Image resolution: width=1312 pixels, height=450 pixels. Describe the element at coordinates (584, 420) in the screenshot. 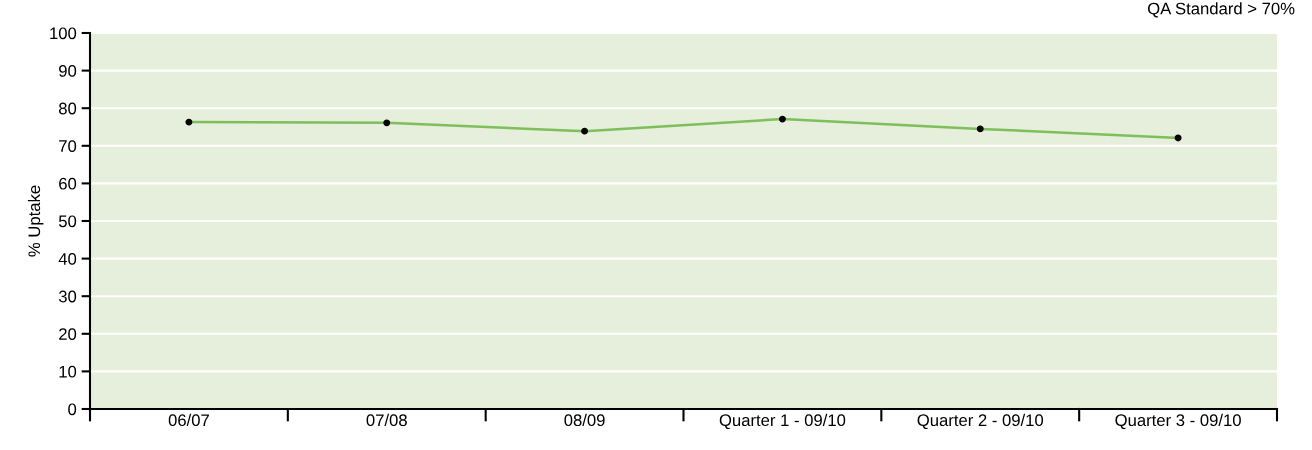

I see `x-tick-label: 08/09` at that location.